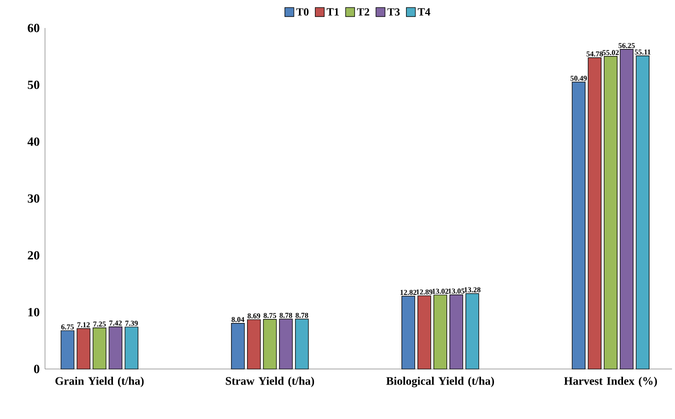 The image size is (675, 419). I want to click on legend-label: T0, so click(302, 12).